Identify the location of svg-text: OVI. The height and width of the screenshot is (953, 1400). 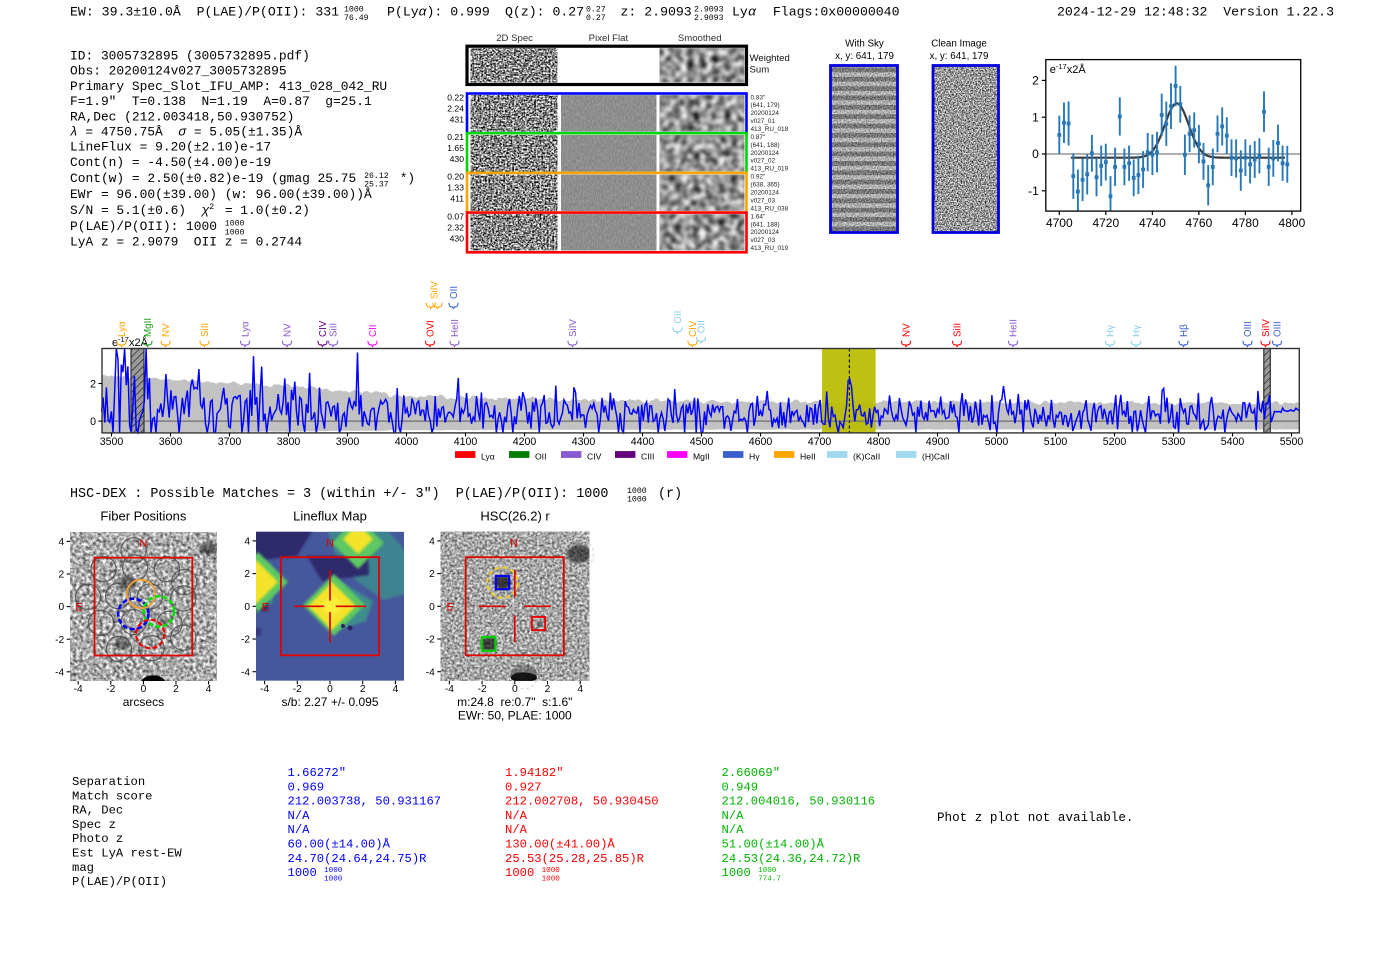
(431, 328).